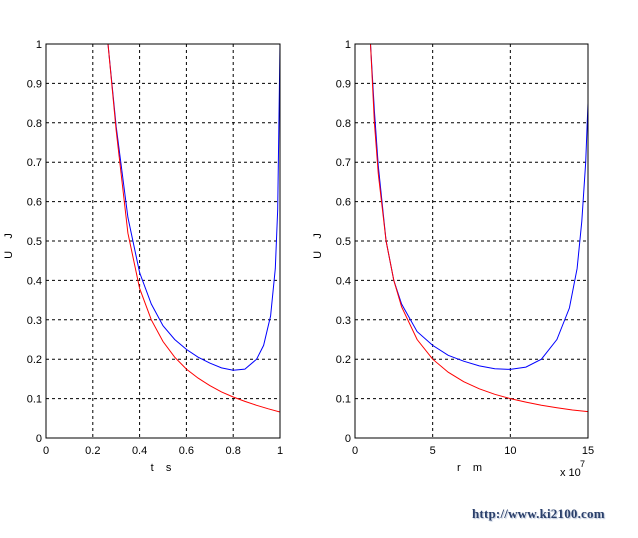 The width and height of the screenshot is (638, 538). I want to click on x-tick-label: 0.2, so click(92, 451).